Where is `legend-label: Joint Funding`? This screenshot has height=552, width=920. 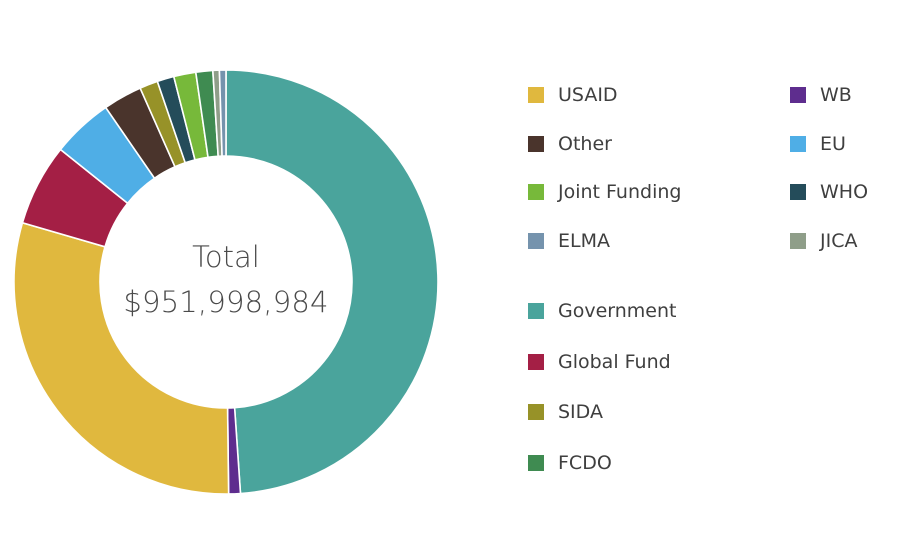
legend-label: Joint Funding is located at coordinates (620, 192).